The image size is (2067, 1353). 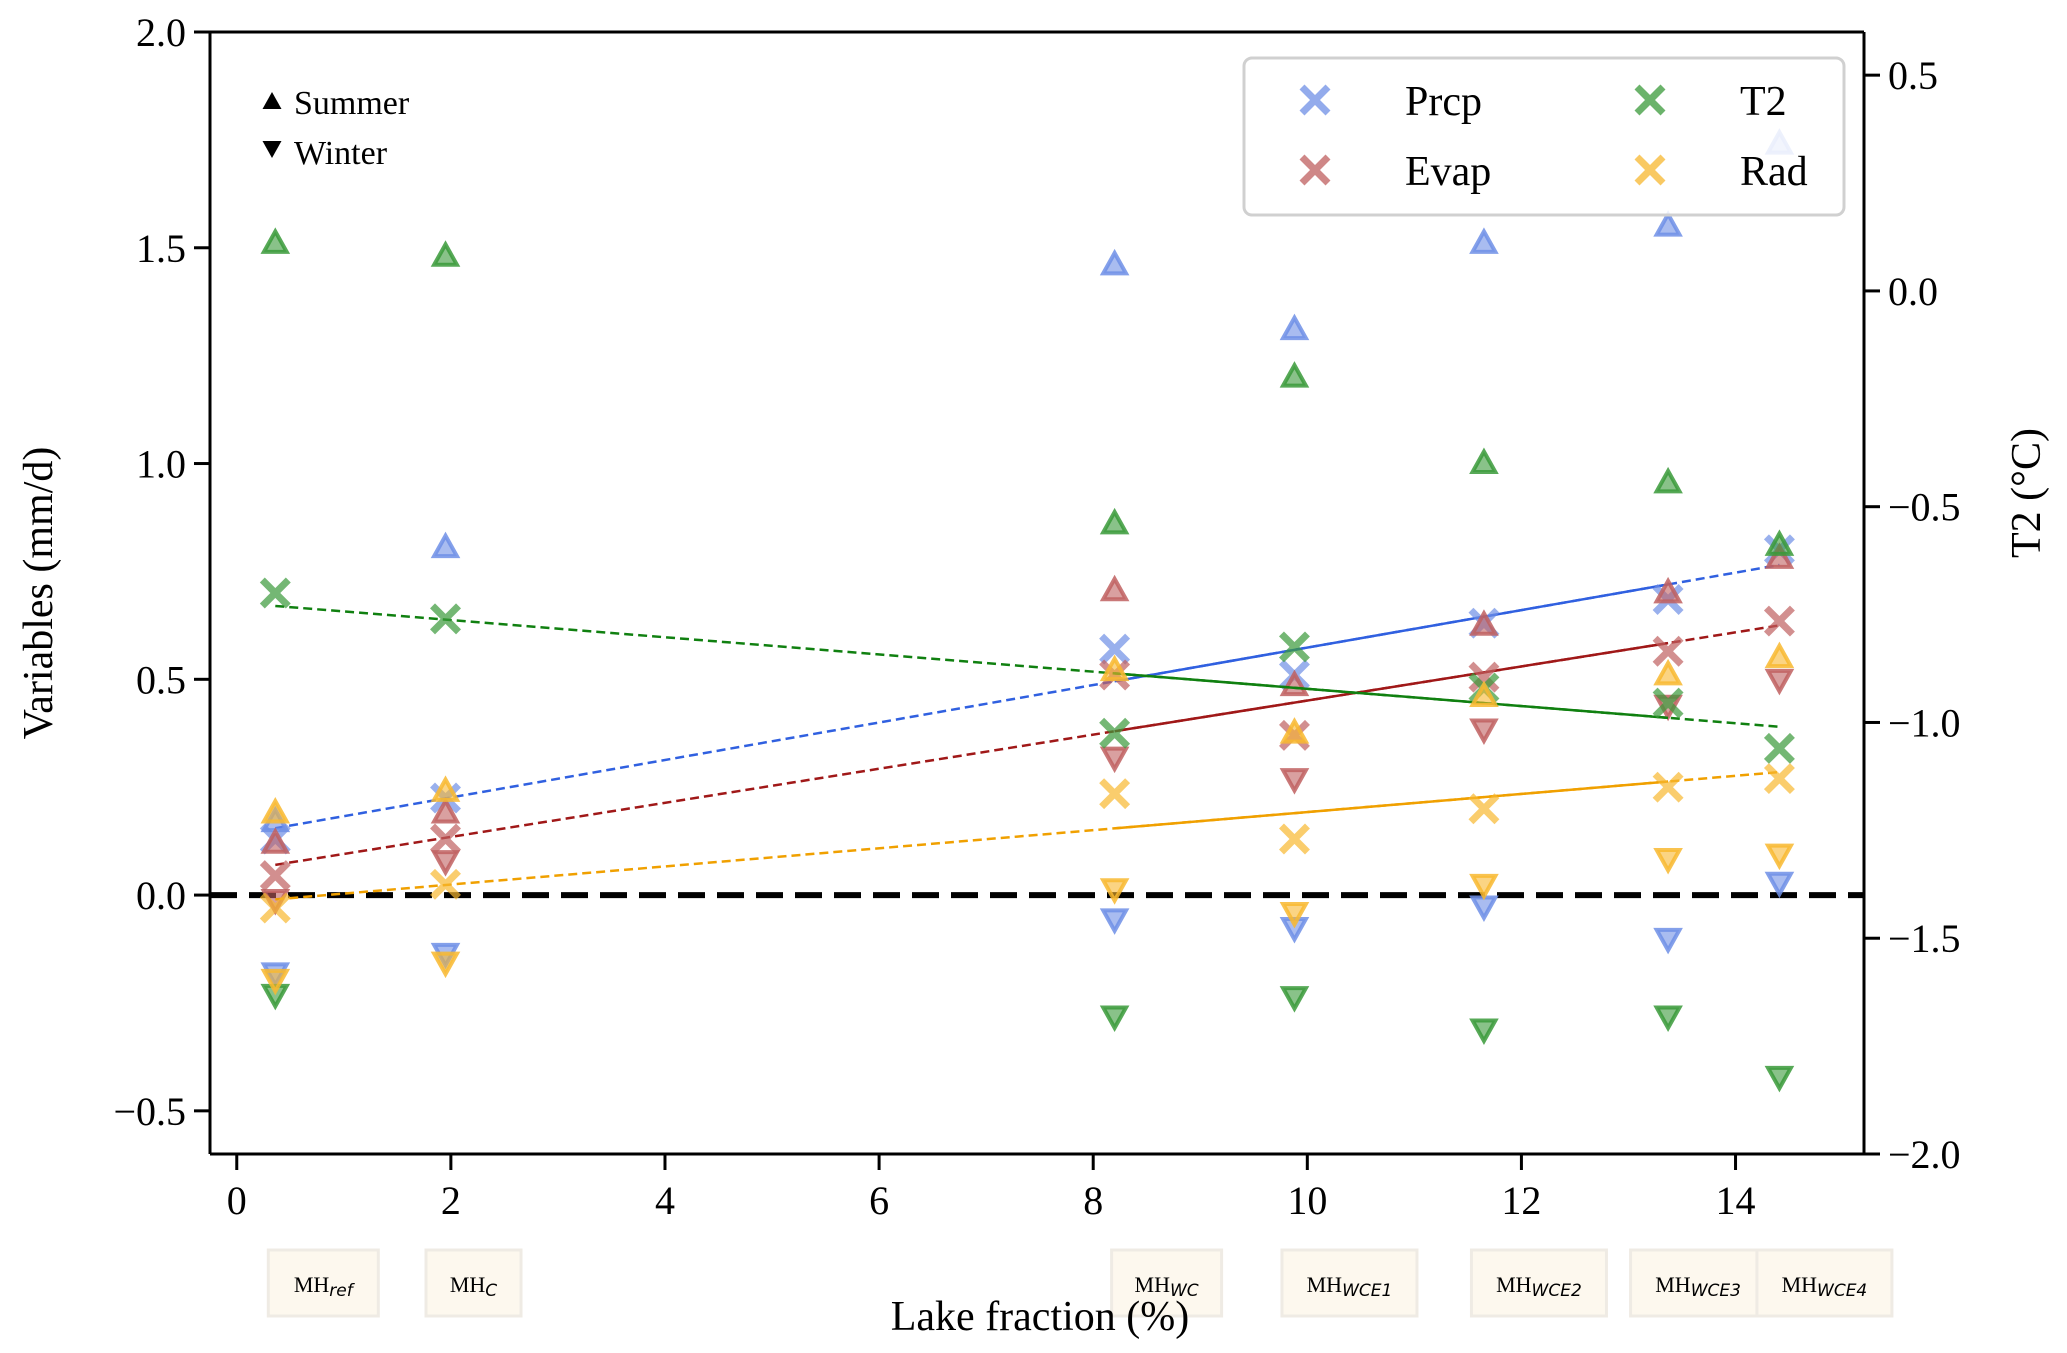 What do you see at coordinates (2027, 493) in the screenshot?
I see `y-axis-right-title: T2 (°C)` at bounding box center [2027, 493].